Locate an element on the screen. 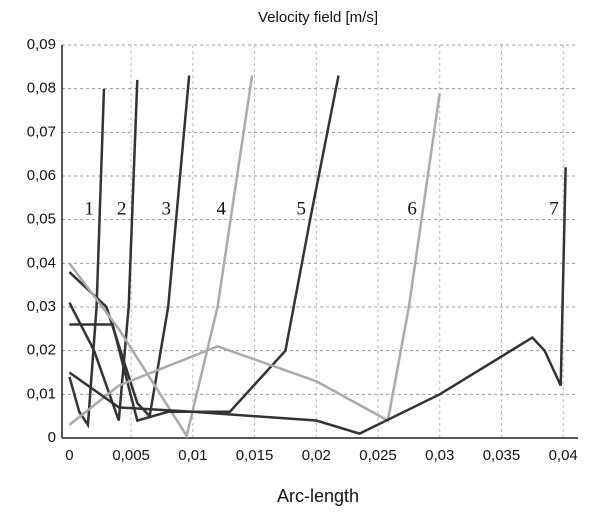 This screenshot has height=513, width=590. y-tick-label: 0,09 is located at coordinates (41, 44).